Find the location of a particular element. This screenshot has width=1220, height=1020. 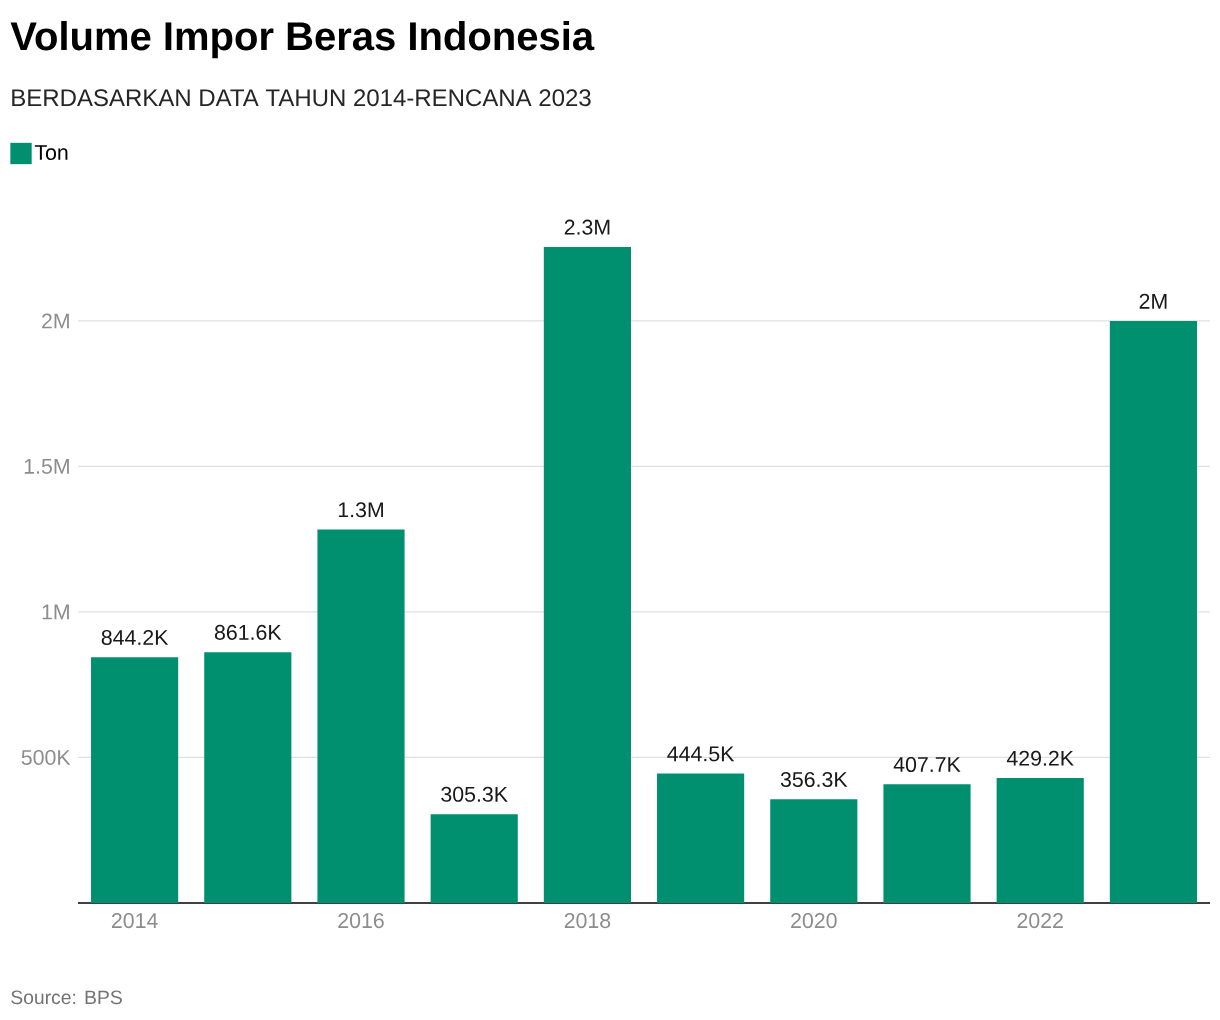

data-label: 444.5K is located at coordinates (701, 754).